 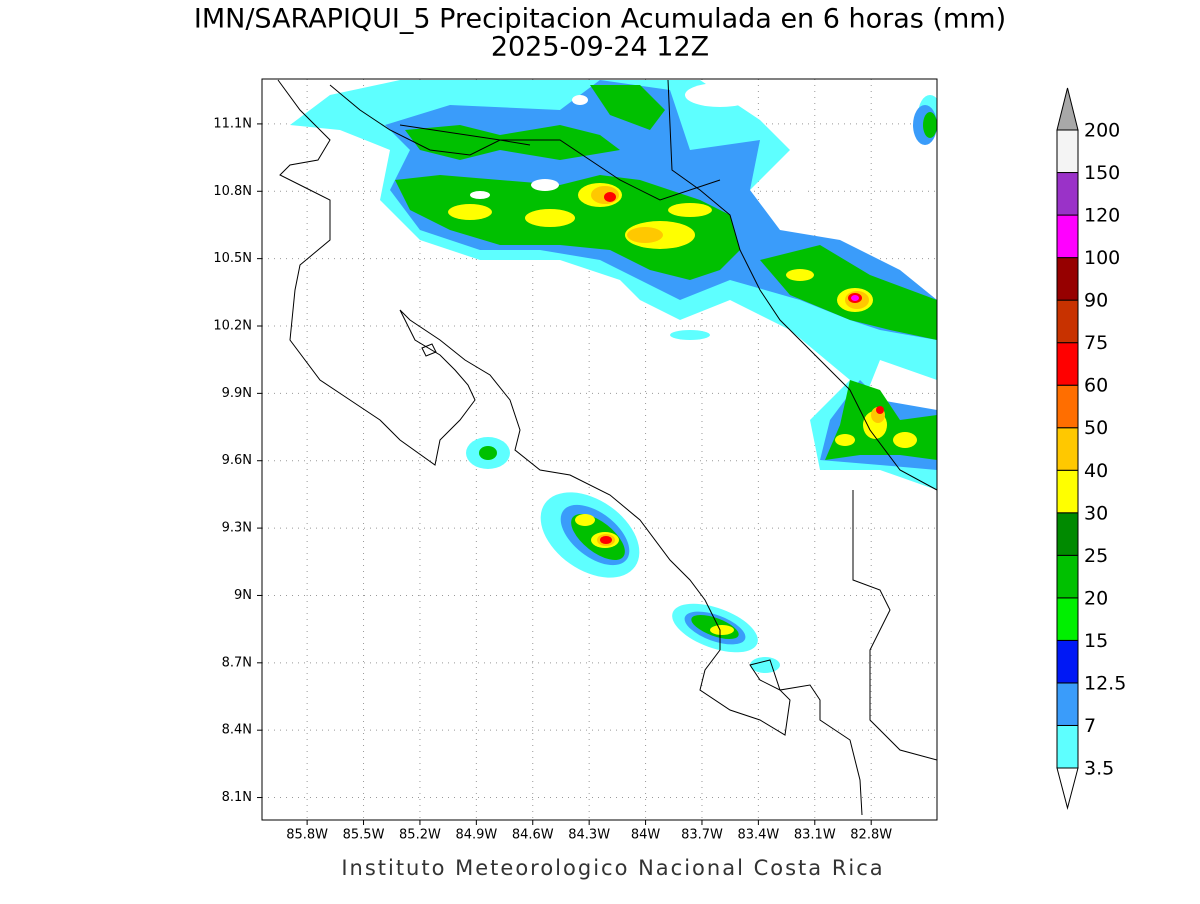 What do you see at coordinates (476, 835) in the screenshot?
I see `x-tick-label: 84.9W` at bounding box center [476, 835].